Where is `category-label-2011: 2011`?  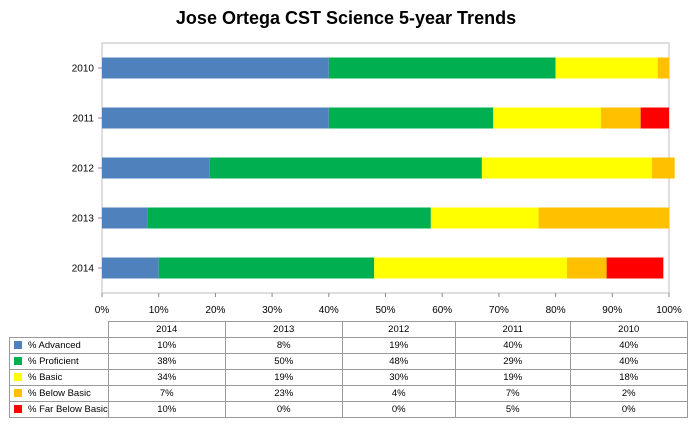
category-label-2011: 2011 is located at coordinates (83, 119).